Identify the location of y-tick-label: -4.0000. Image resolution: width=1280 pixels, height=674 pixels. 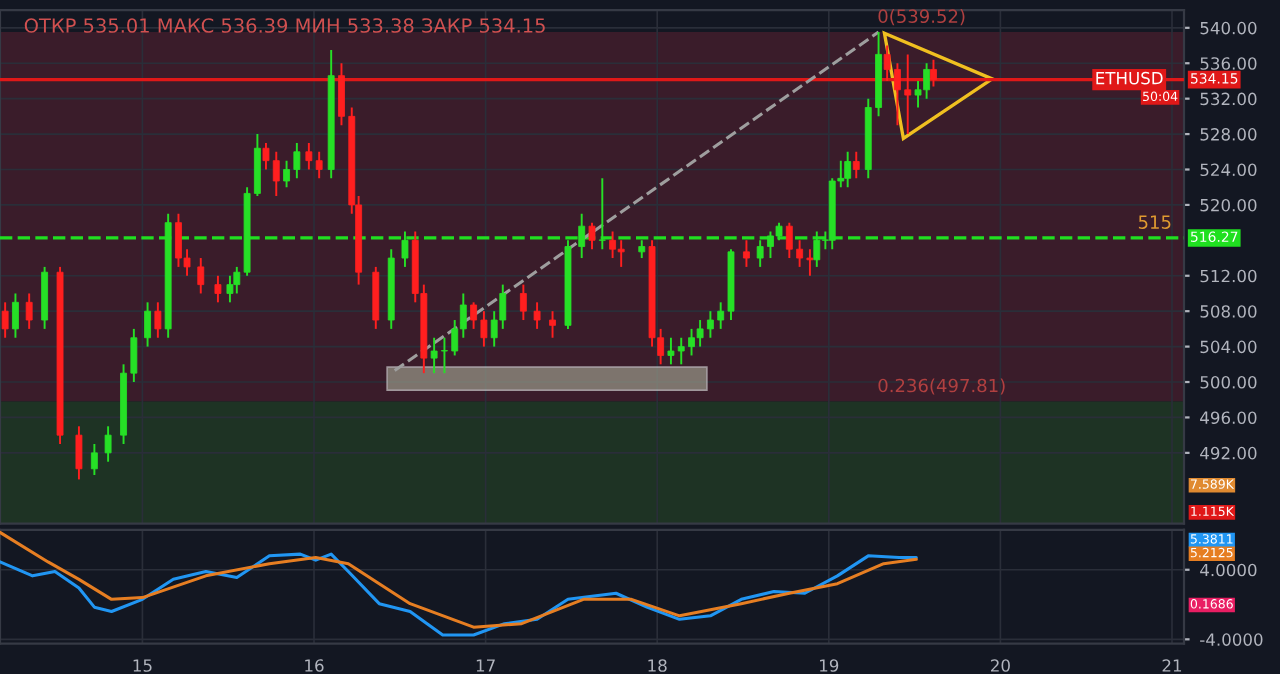
(1231, 639).